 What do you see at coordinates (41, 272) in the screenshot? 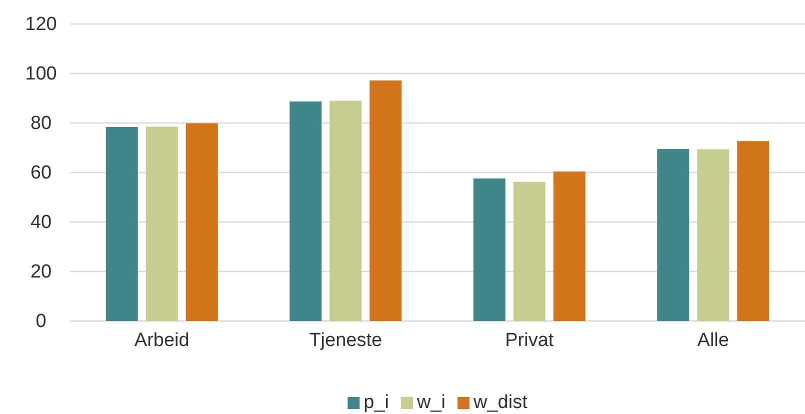
I see `y-tick-label: 20` at bounding box center [41, 272].